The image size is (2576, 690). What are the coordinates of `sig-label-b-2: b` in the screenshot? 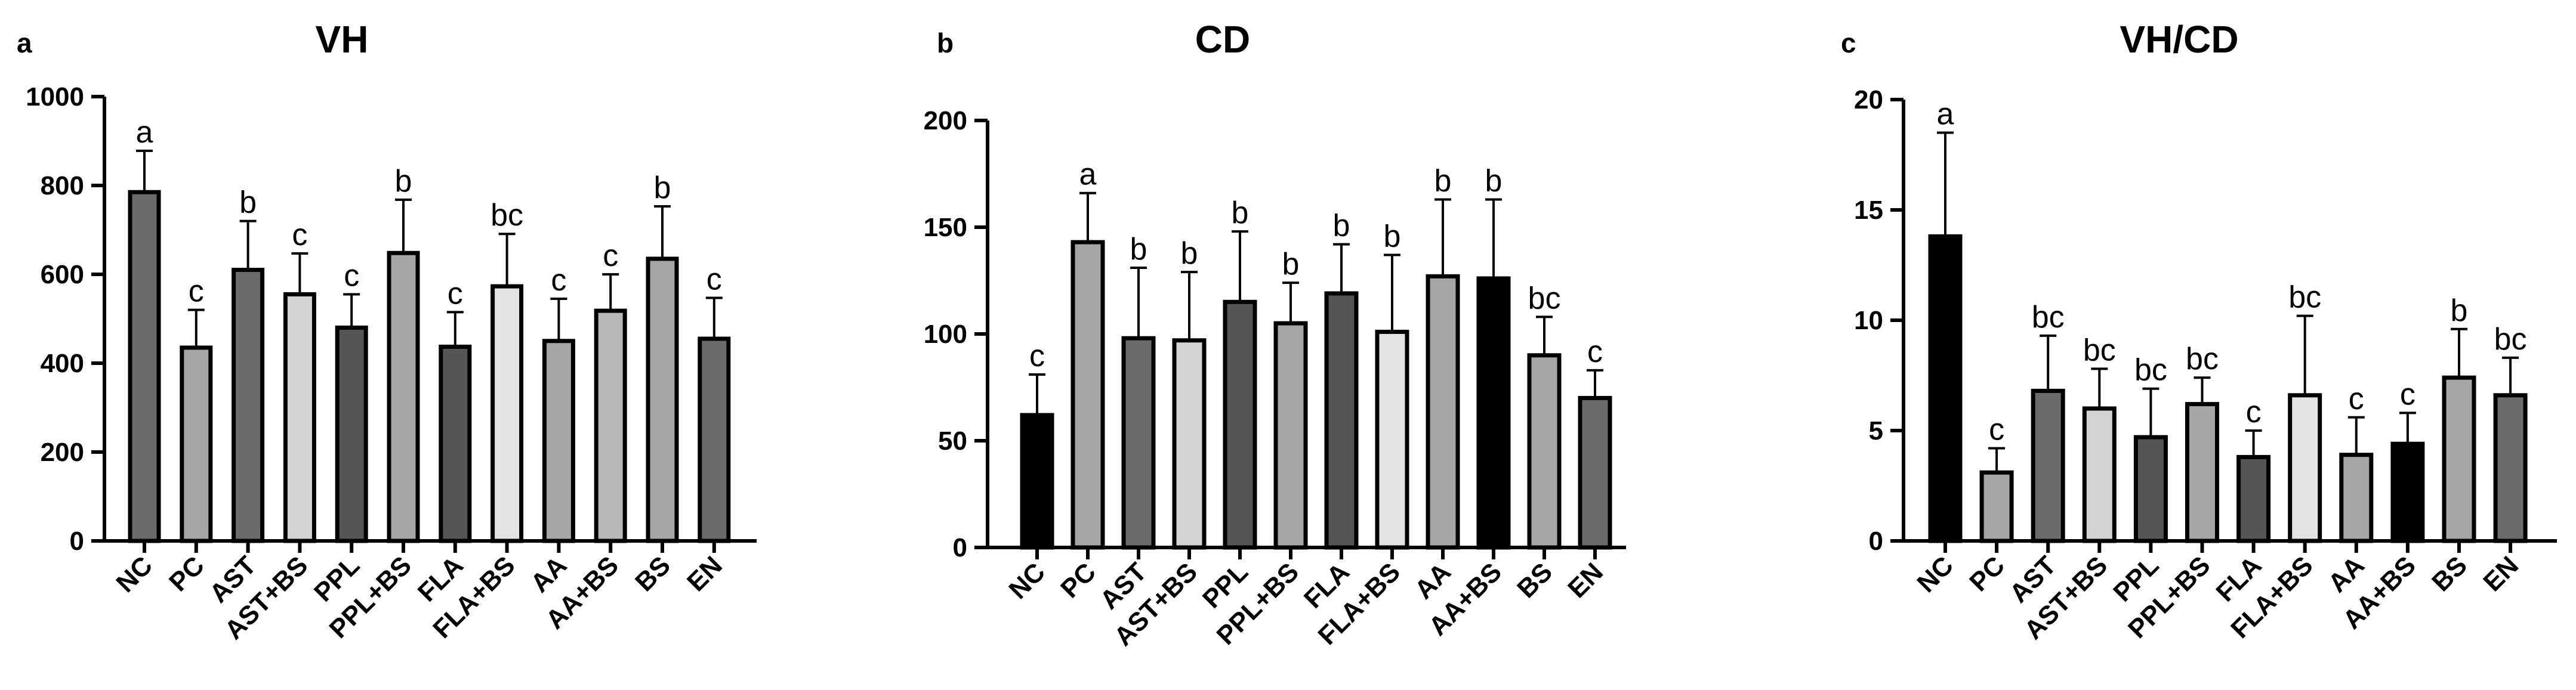 It's located at (1138, 249).